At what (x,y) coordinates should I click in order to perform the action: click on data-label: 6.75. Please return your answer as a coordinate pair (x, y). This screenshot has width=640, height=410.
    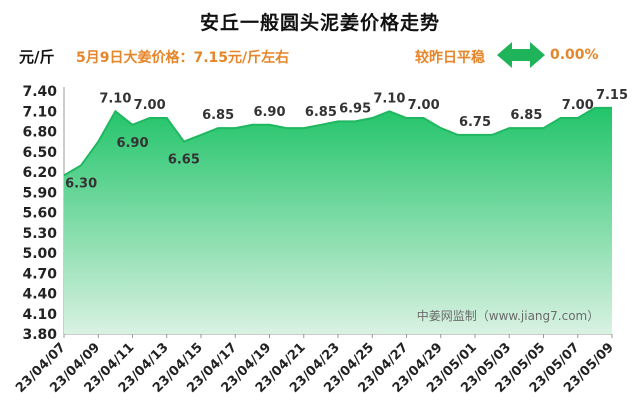
    Looking at the image, I should click on (475, 122).